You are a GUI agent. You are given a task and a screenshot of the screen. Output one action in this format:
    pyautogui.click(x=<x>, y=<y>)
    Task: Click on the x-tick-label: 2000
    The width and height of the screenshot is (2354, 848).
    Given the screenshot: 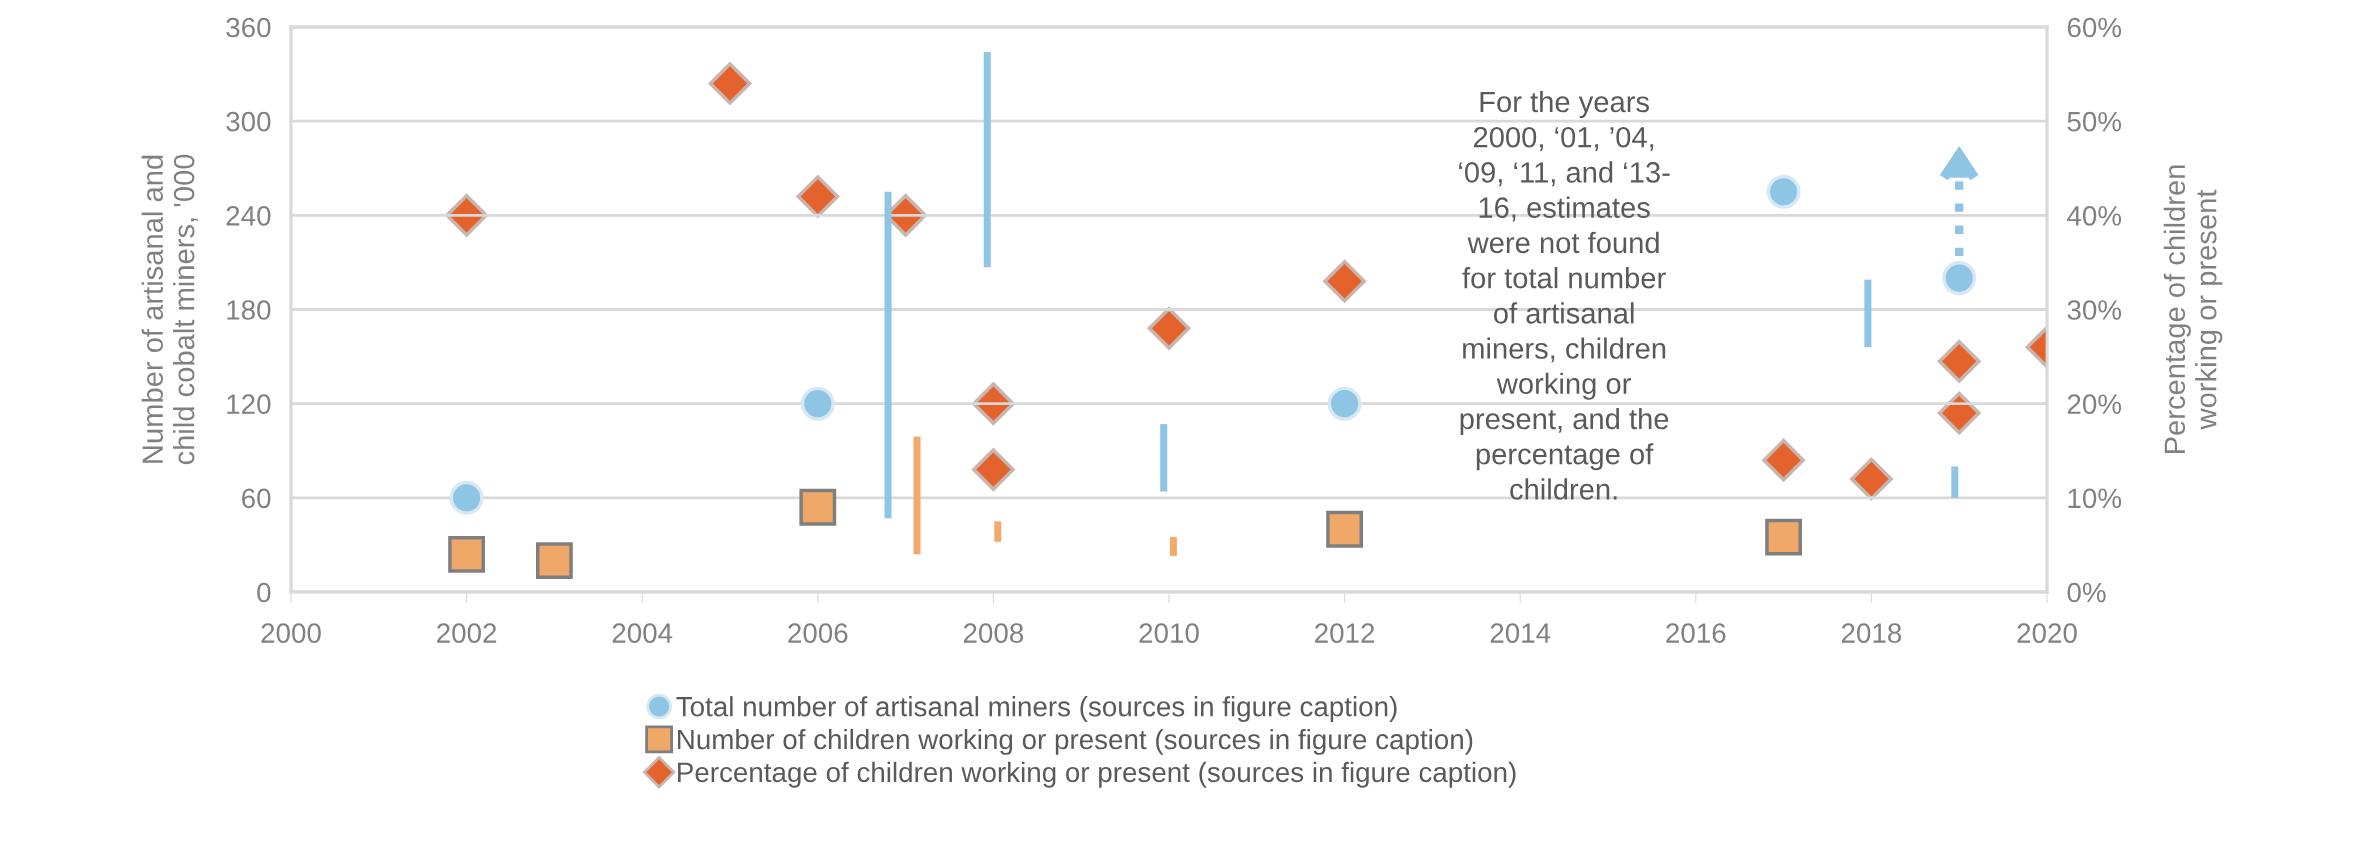 What is the action you would take?
    pyautogui.click(x=291, y=633)
    